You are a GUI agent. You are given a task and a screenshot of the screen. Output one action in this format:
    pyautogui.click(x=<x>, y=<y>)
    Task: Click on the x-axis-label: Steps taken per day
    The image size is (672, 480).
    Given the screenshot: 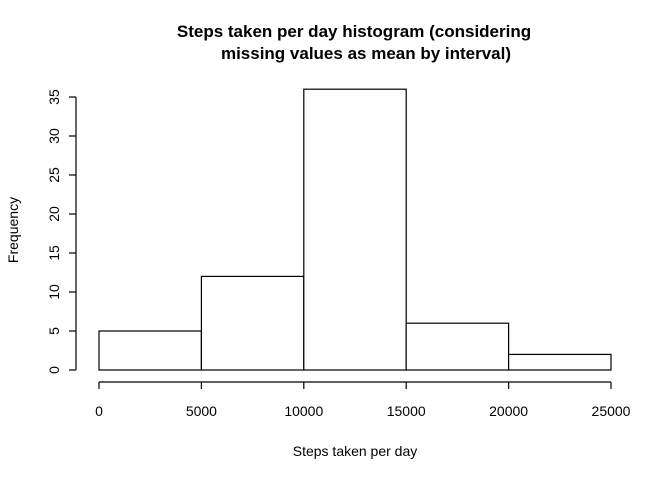 What is the action you would take?
    pyautogui.click(x=355, y=451)
    